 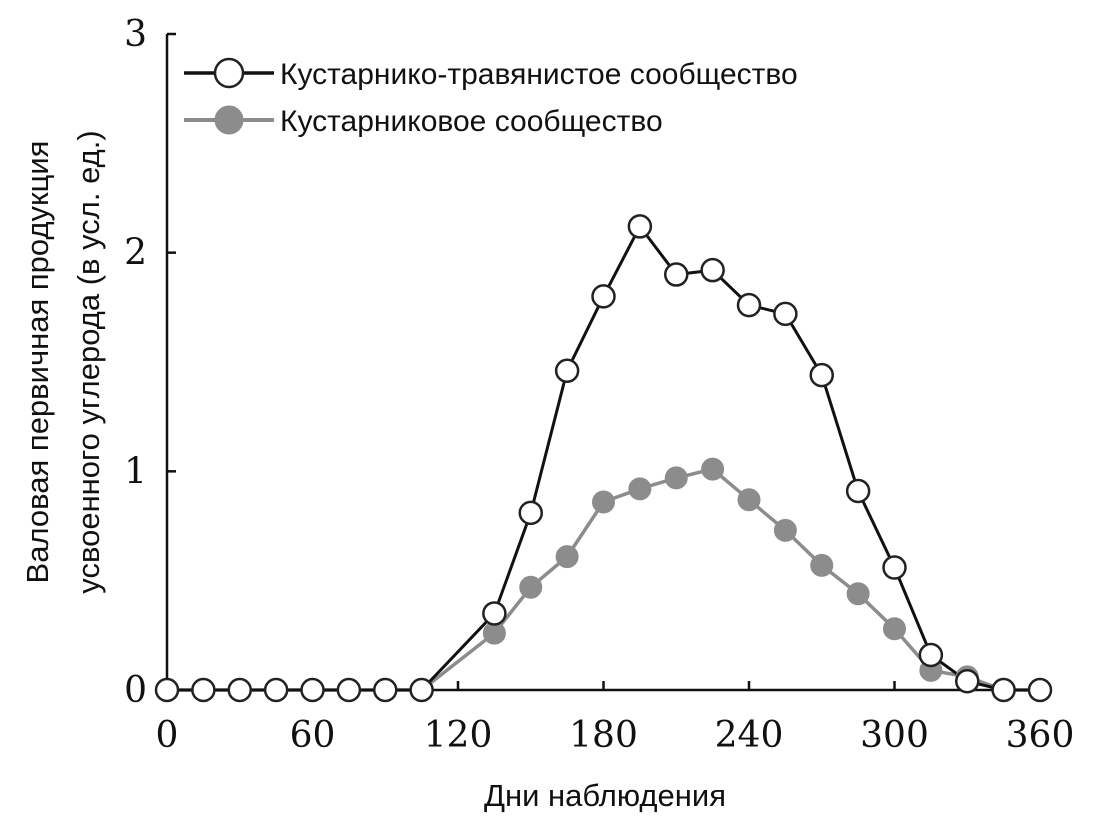 What do you see at coordinates (135, 471) in the screenshot?
I see `y-tick-label: 1` at bounding box center [135, 471].